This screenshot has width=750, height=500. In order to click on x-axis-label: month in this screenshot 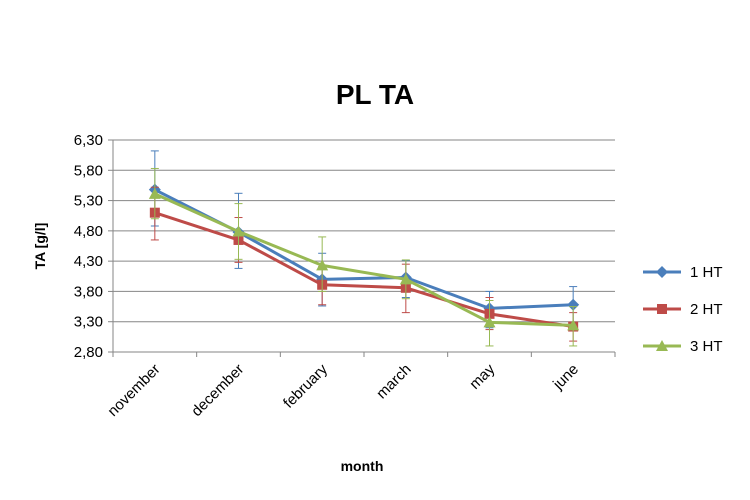, I will do `click(362, 466)`.